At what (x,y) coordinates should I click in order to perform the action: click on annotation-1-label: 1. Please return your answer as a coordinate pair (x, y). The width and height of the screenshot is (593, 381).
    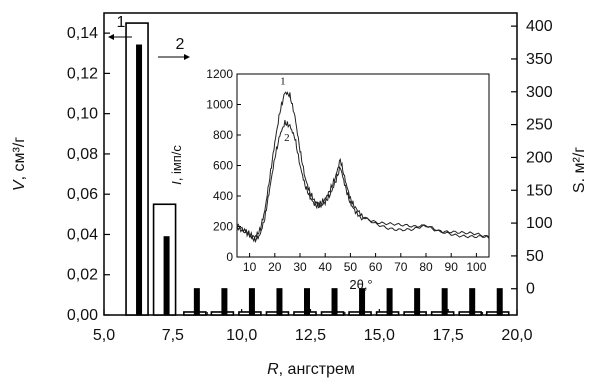
    Looking at the image, I should click on (121, 22).